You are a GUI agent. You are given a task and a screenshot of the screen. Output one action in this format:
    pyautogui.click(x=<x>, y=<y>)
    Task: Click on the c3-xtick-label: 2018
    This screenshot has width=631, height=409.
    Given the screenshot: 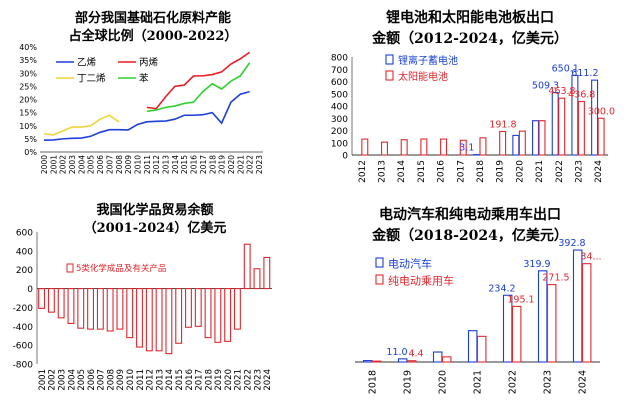 What is the action you would take?
    pyautogui.click(x=209, y=380)
    